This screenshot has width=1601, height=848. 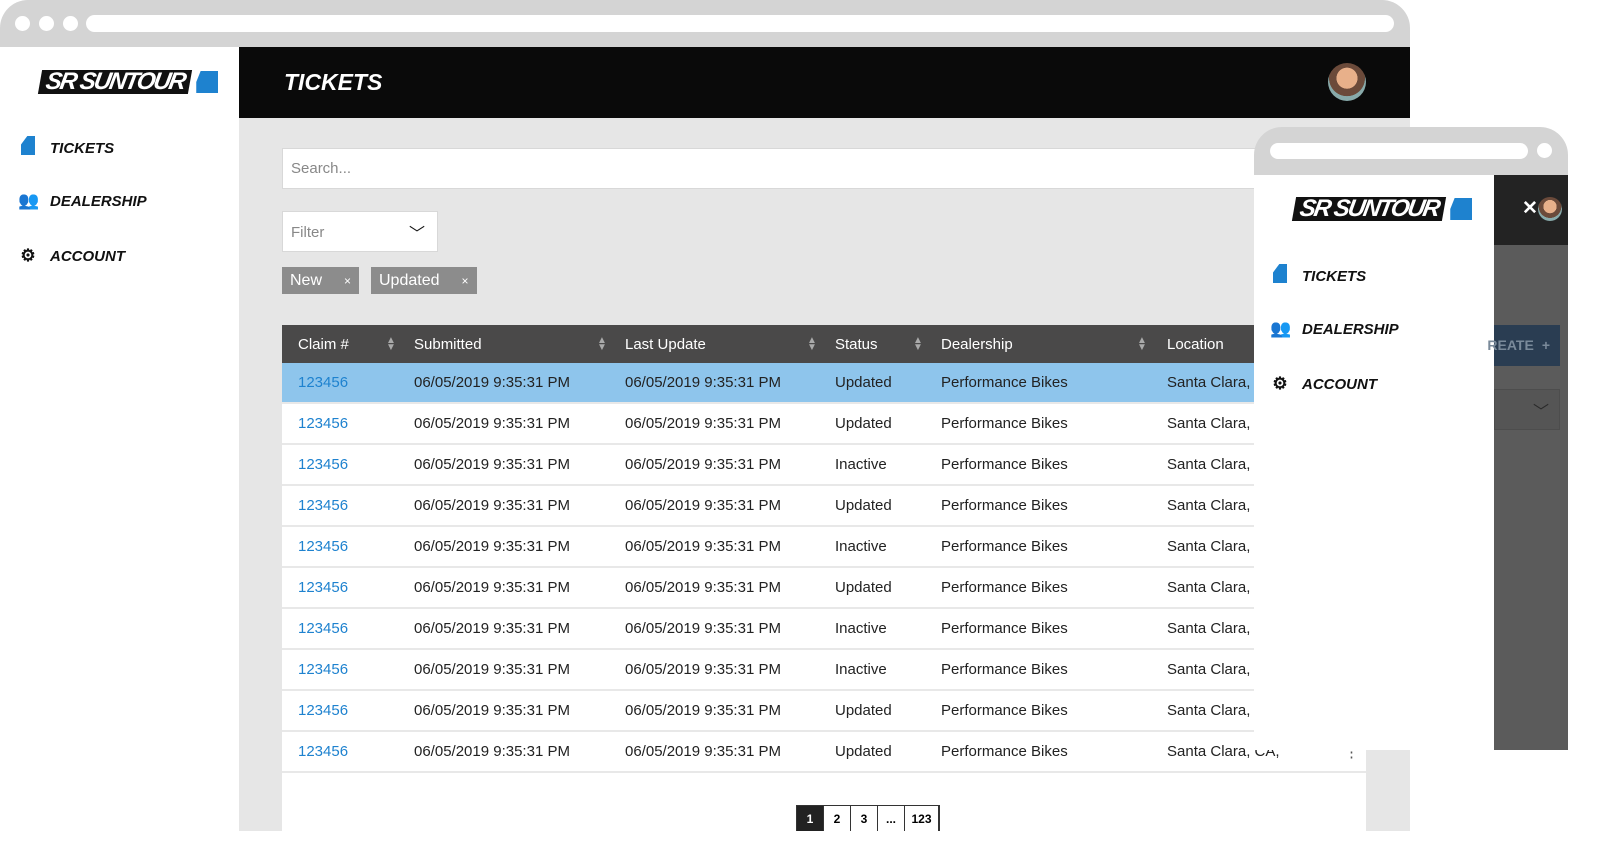 I want to click on sidebar-item-label: ACCOUNT, so click(x=1339, y=384).